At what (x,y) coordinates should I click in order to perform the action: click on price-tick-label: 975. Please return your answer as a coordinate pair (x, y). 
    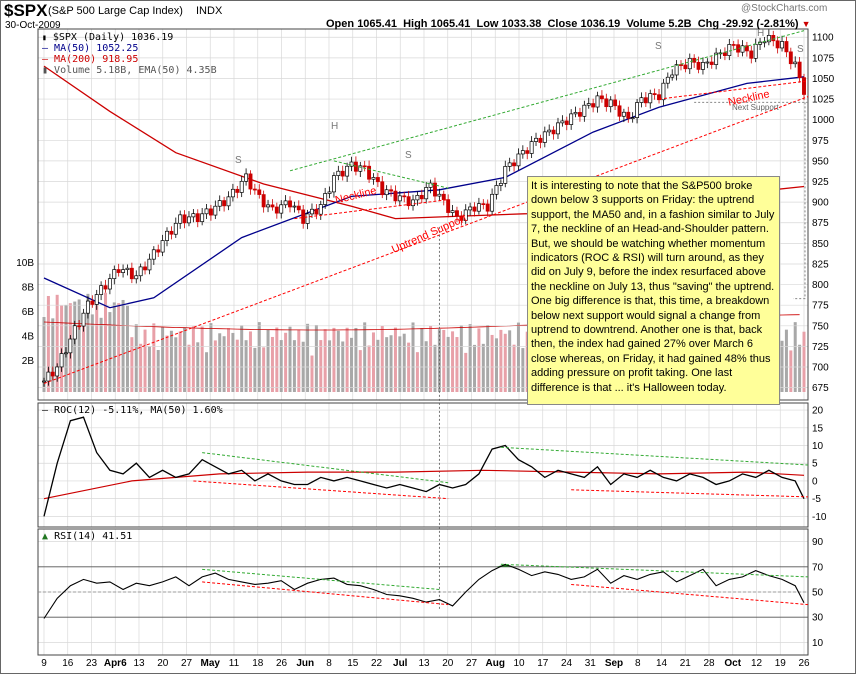
    Looking at the image, I should click on (820, 141).